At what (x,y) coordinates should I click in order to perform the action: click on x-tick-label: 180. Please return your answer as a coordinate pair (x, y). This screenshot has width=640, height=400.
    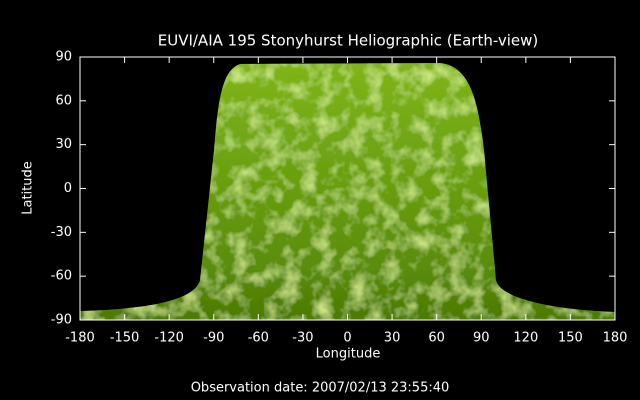
    Looking at the image, I should click on (615, 338).